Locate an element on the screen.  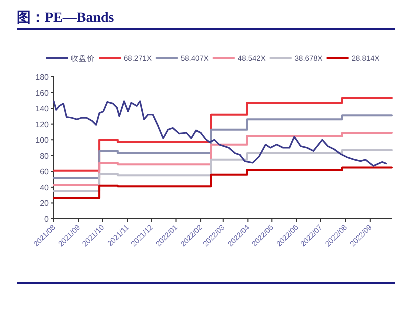
y-tick-label: 100 is located at coordinates (43, 141).